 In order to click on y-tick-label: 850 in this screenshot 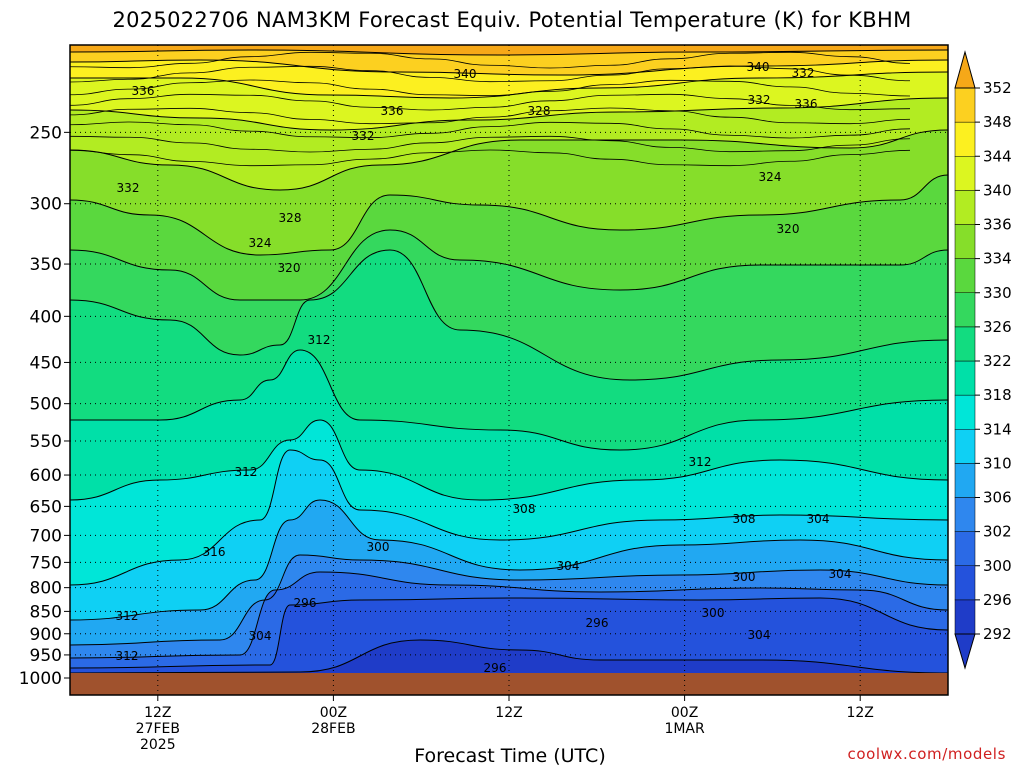, I will do `click(46, 612)`.